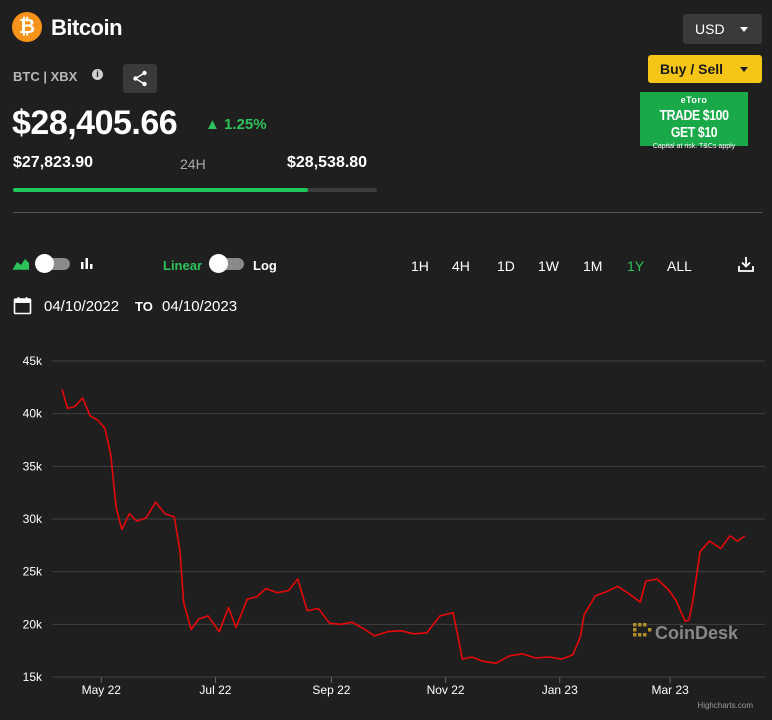  What do you see at coordinates (670, 690) in the screenshot?
I see `x-tick-label: Mar 23` at bounding box center [670, 690].